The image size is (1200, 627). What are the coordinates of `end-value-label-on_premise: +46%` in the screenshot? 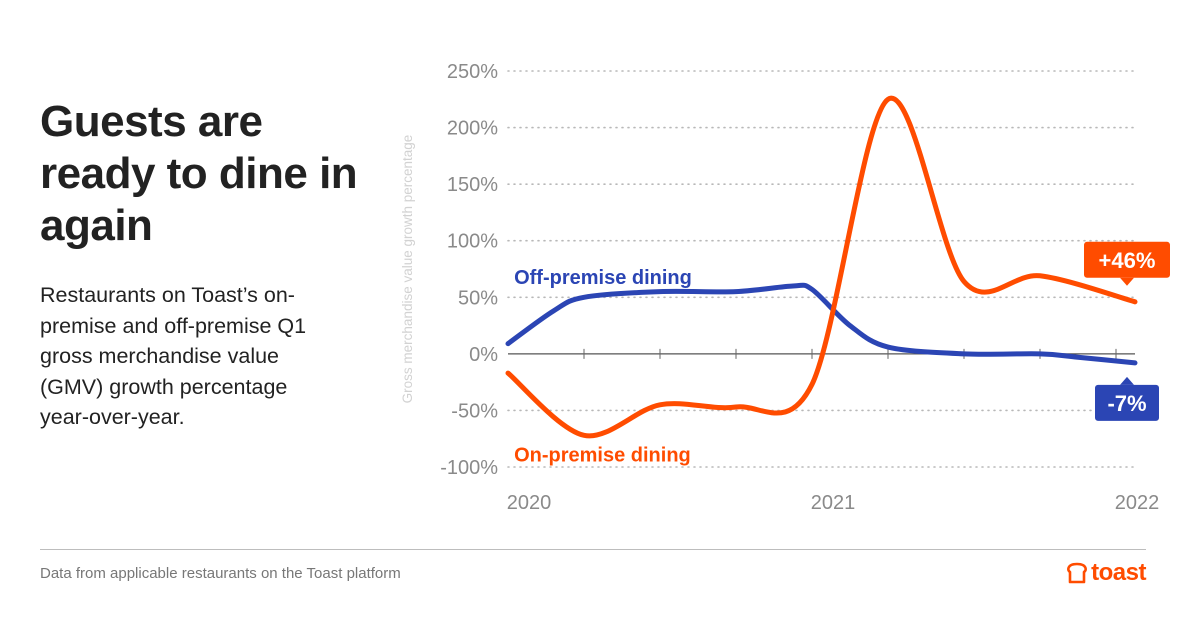 It's located at (1127, 260).